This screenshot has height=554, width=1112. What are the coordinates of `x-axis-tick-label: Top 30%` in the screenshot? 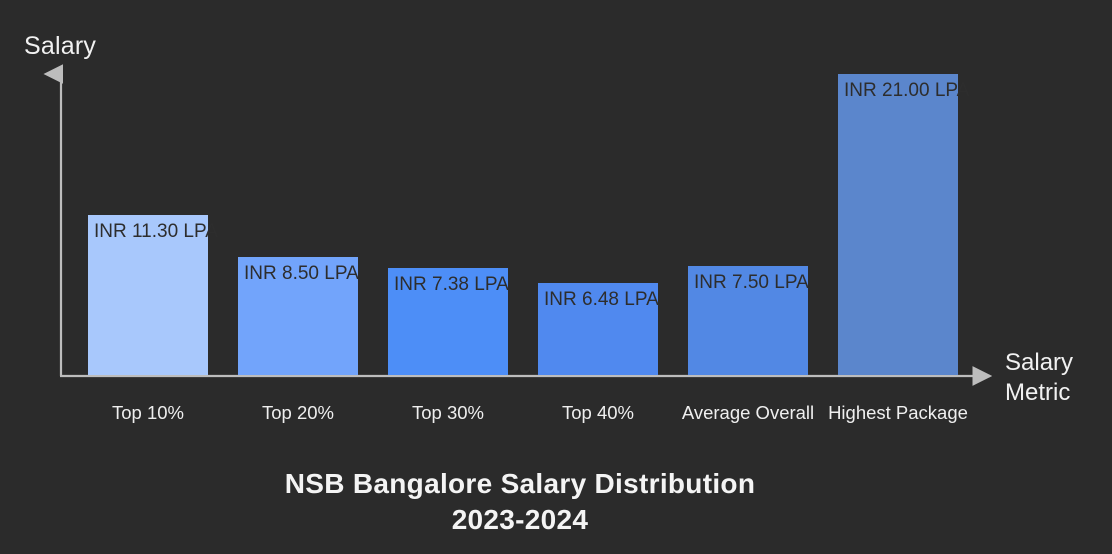 It's located at (448, 412).